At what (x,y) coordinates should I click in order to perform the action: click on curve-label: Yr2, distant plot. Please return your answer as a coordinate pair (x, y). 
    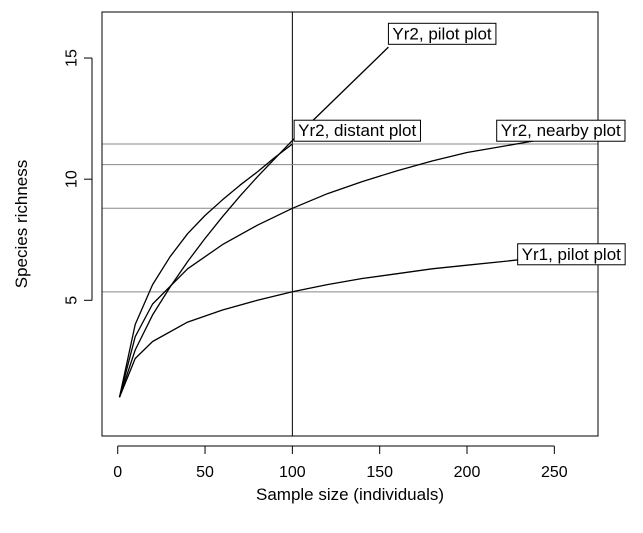
    Looking at the image, I should click on (357, 130).